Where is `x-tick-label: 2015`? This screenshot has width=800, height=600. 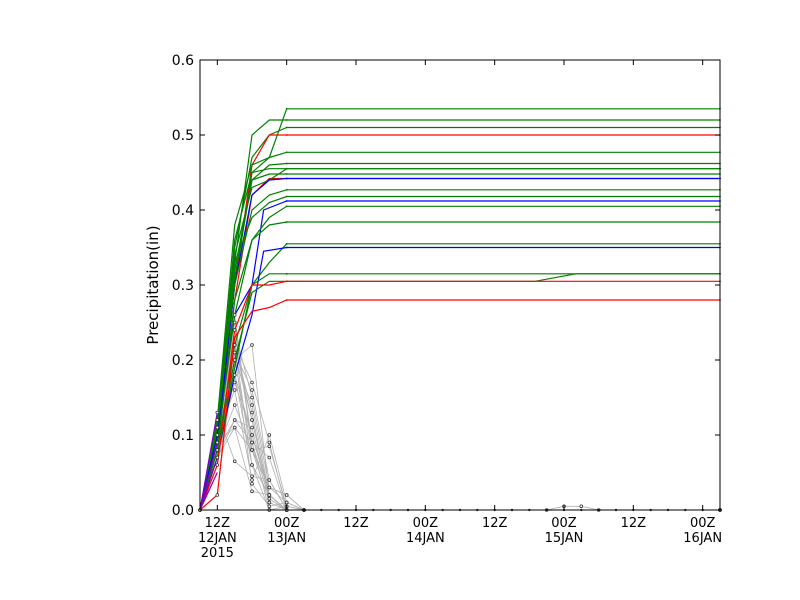 x-tick-label: 2015 is located at coordinates (217, 553).